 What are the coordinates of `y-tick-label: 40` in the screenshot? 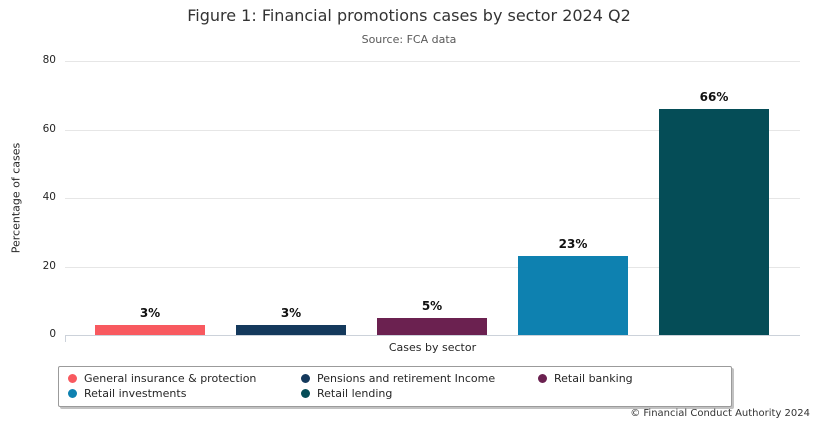 It's located at (49, 197).